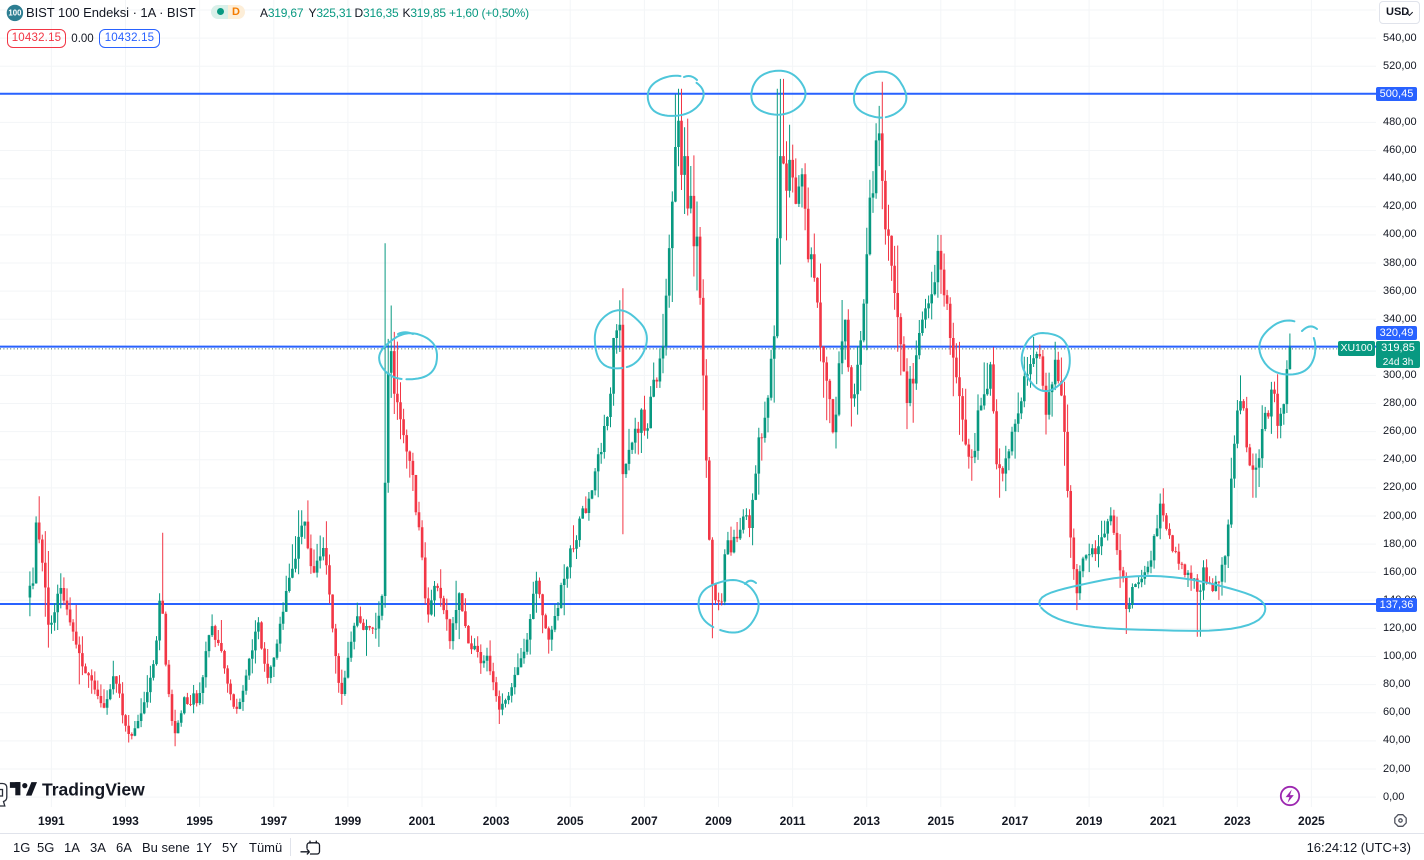 The image size is (1424, 860). I want to click on svg-text: 100, so click(15, 13).